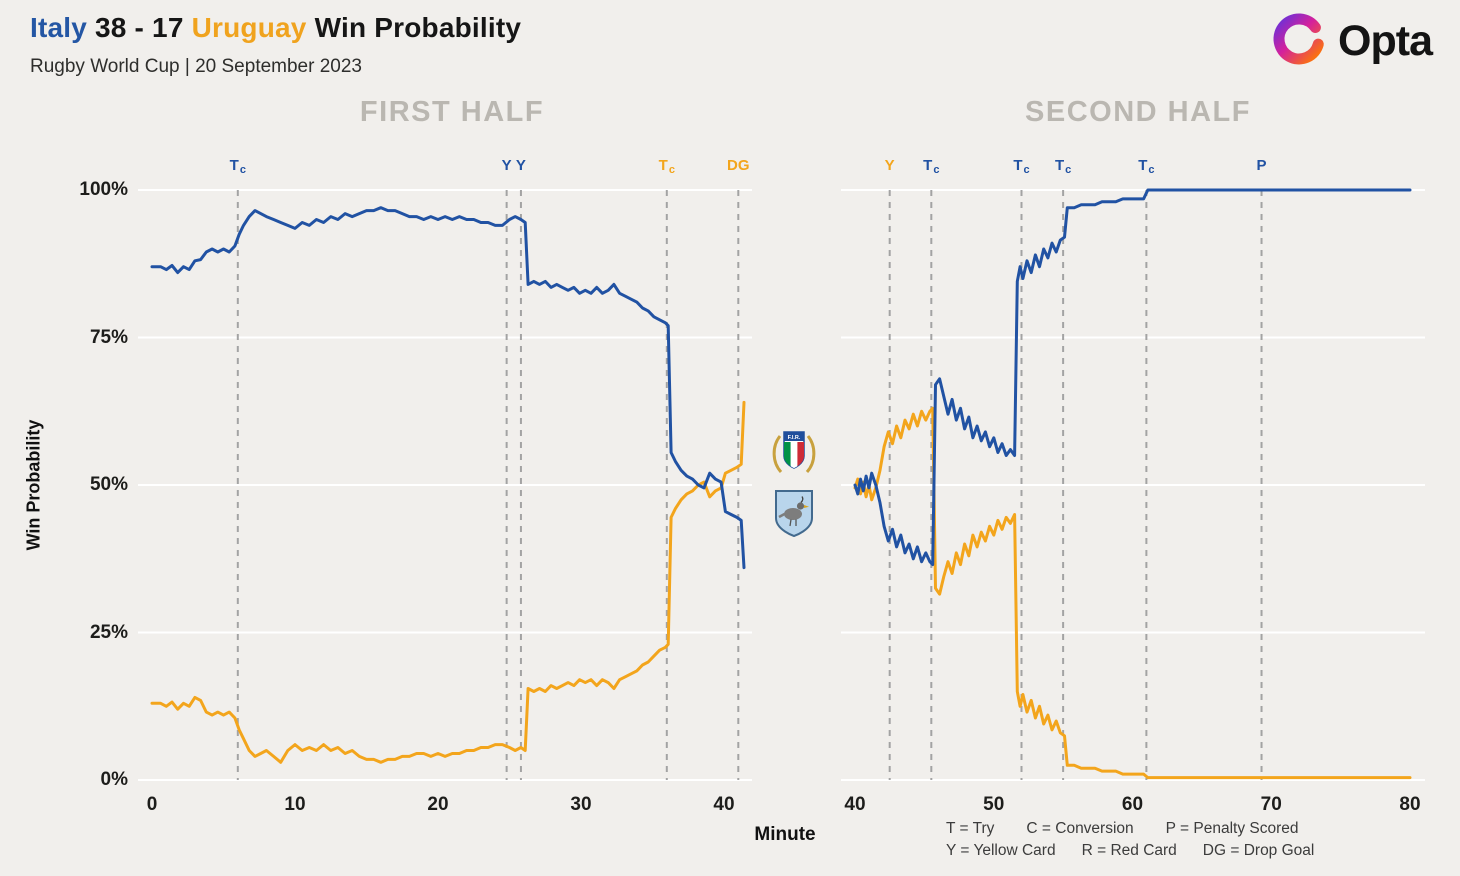  I want to click on x-tick-label: 50, so click(993, 804).